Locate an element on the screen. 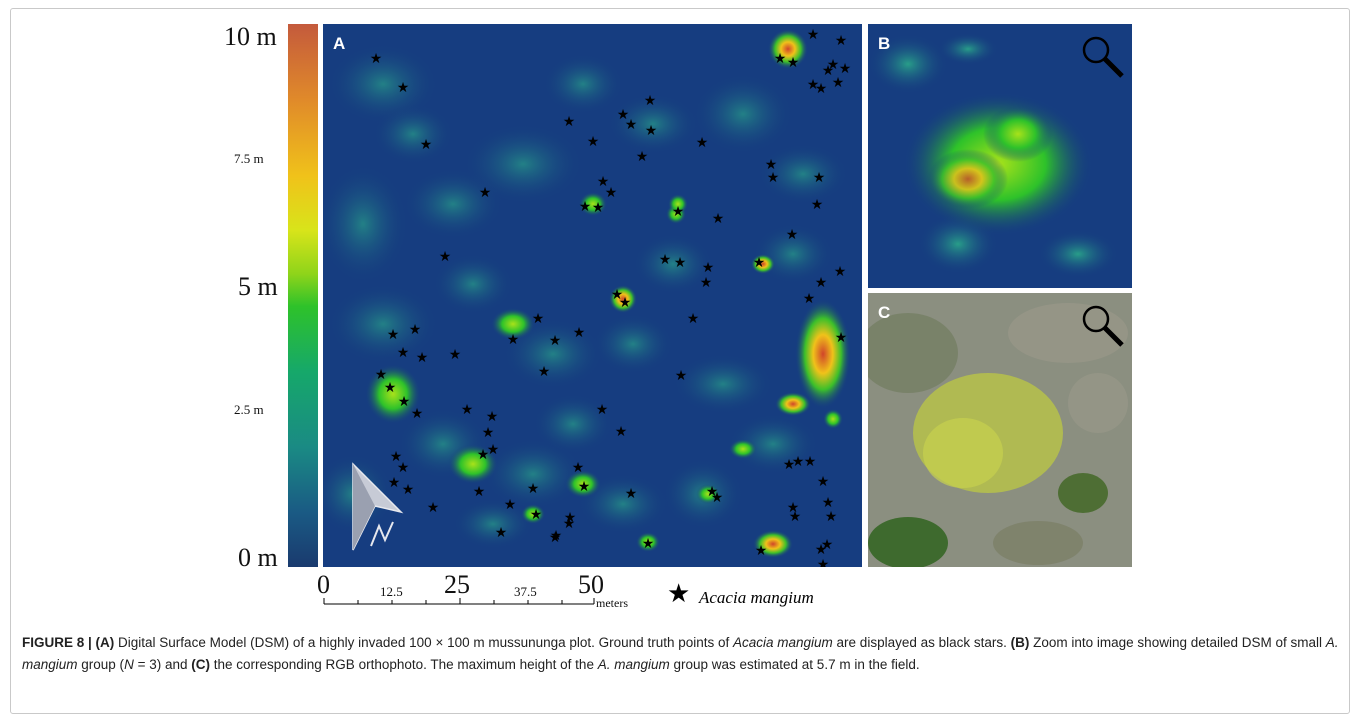 This screenshot has width=1360, height=724. scale-label-37-5: 37.5 is located at coordinates (525, 591).